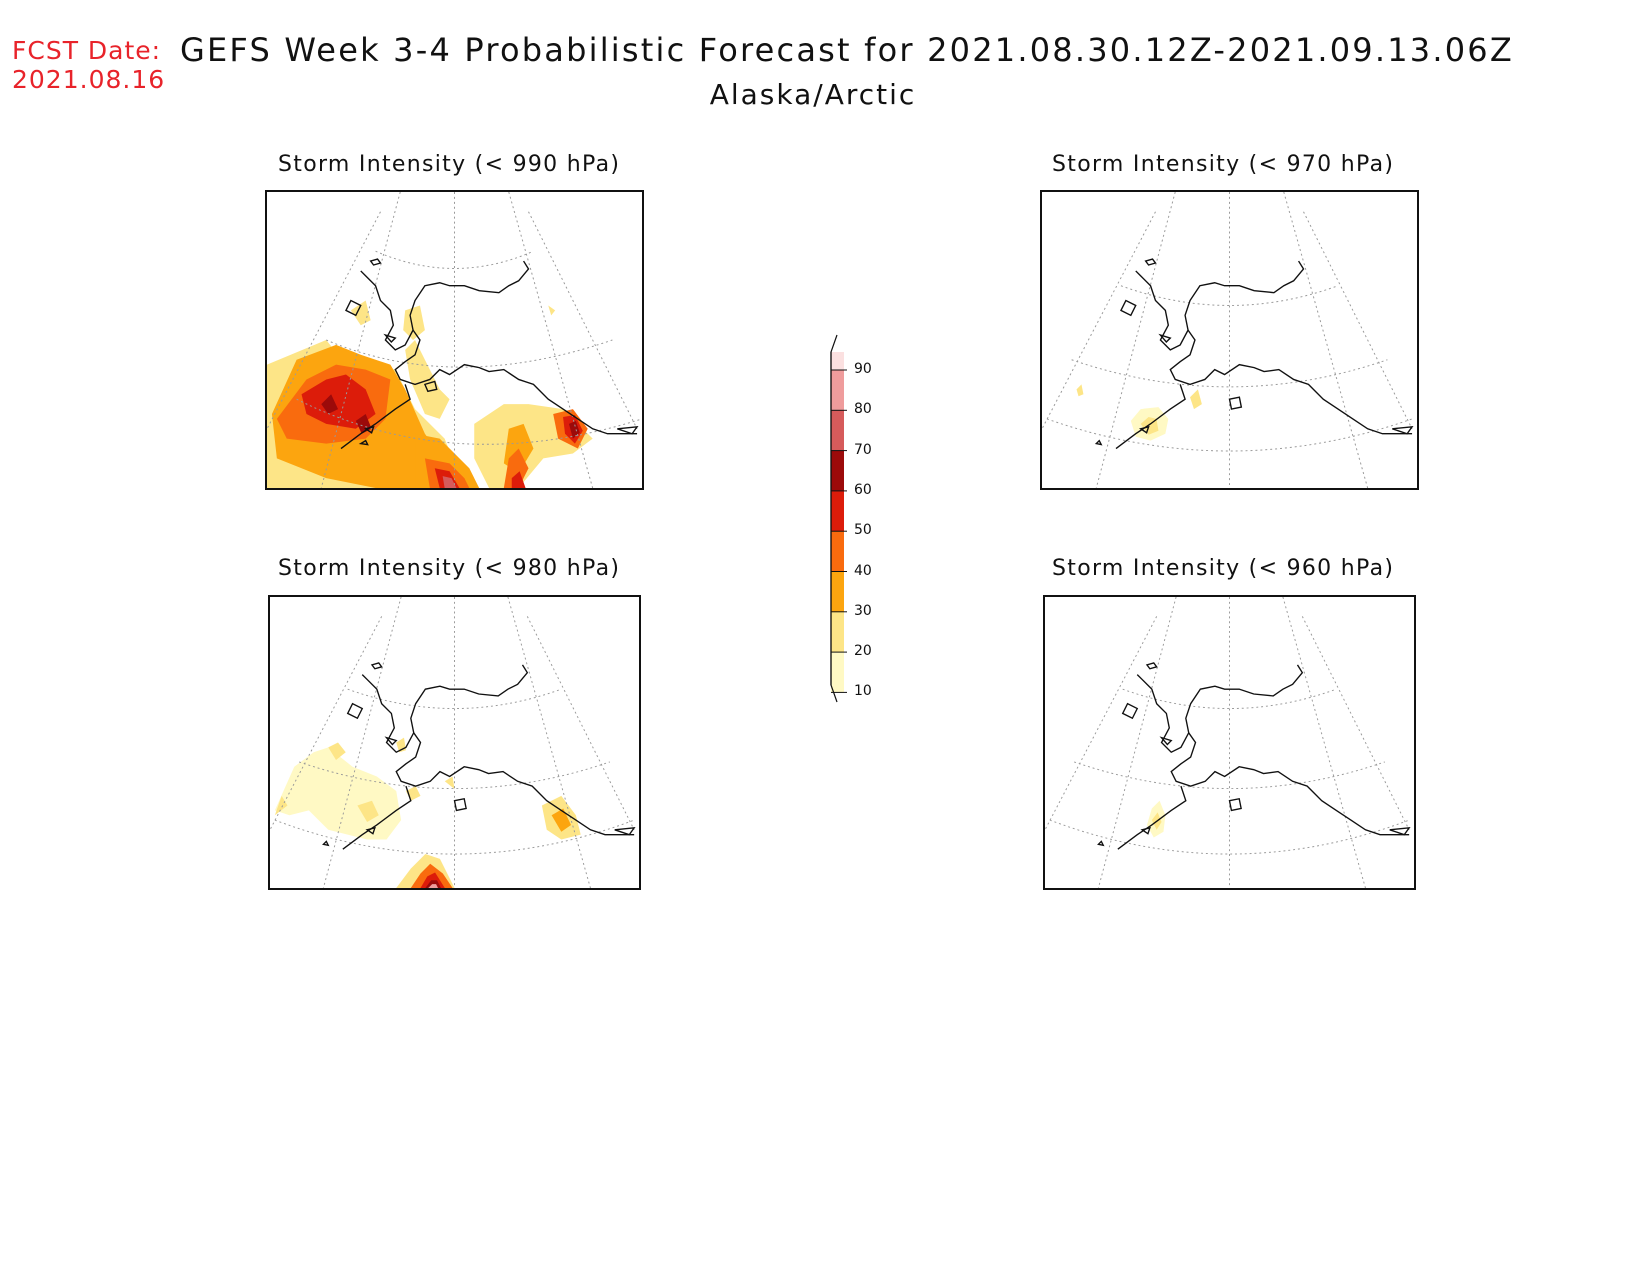 The width and height of the screenshot is (1650, 1275). I want to click on colorbar, so click(838, 518).